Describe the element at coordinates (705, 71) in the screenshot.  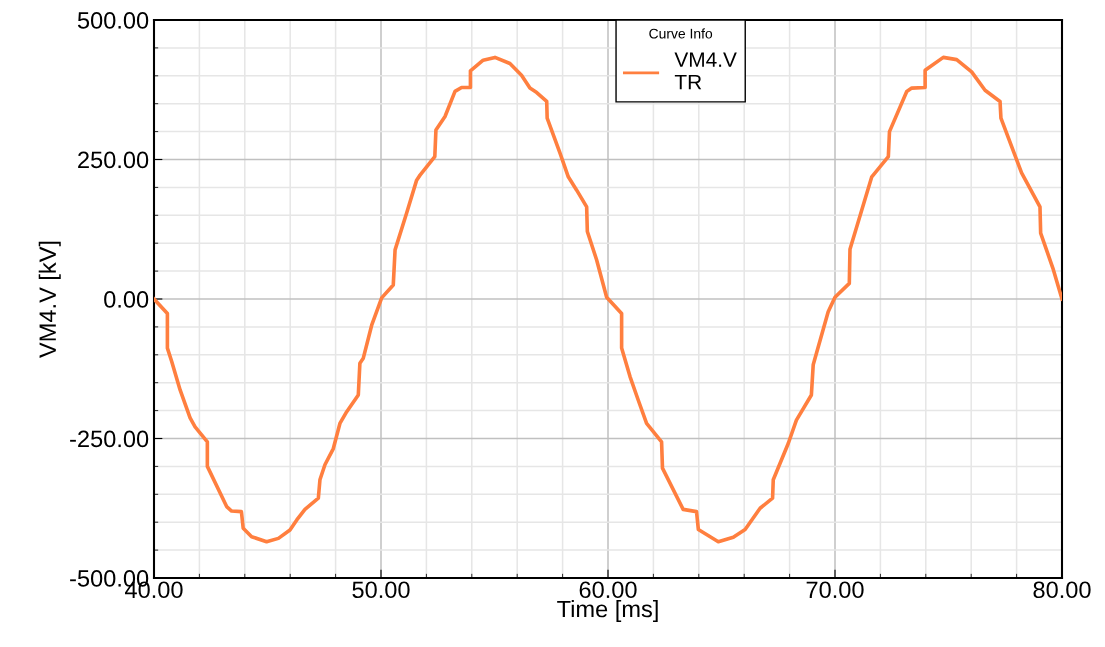
I see `legend-label: VM4.V TR` at that location.